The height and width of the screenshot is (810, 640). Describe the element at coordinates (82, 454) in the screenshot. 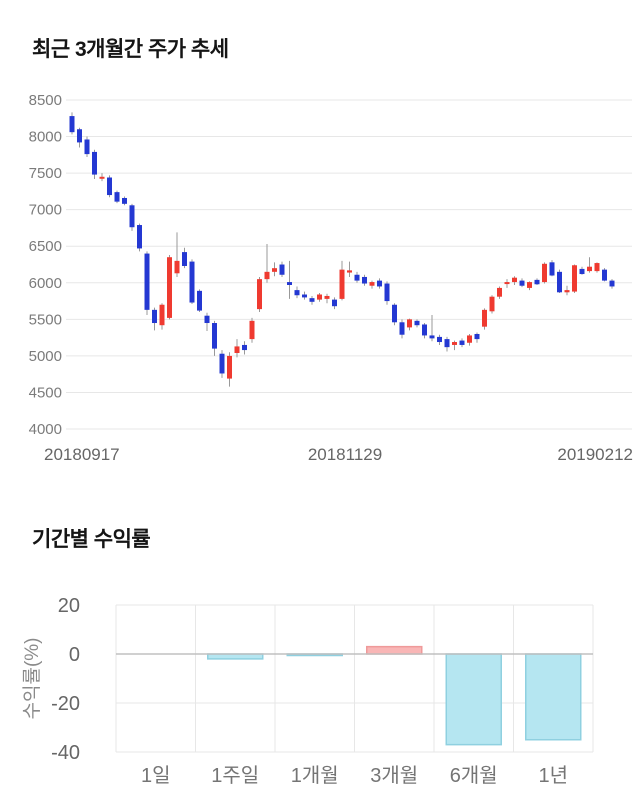

I see `x-axis-tick-label: 20180917` at that location.